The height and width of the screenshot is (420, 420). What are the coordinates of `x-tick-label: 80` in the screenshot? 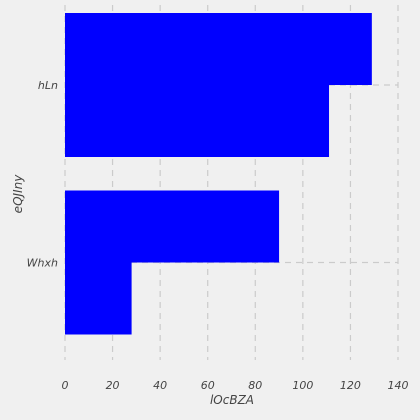 It's located at (255, 385).